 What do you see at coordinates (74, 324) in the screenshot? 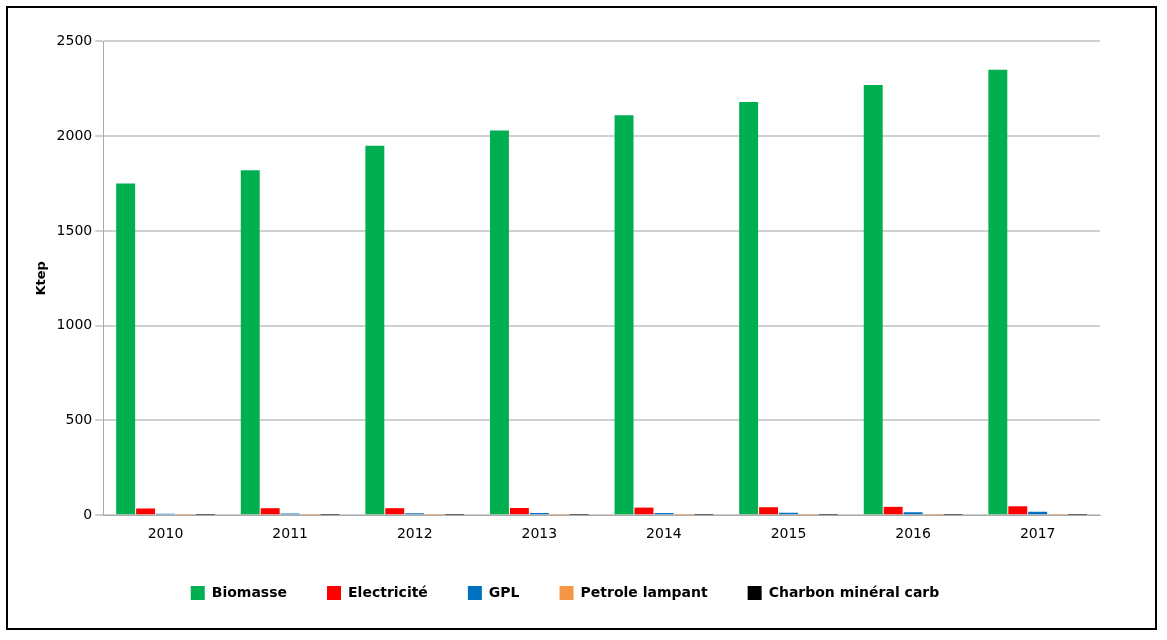
I see `y-tick-label: 1000` at bounding box center [74, 324].